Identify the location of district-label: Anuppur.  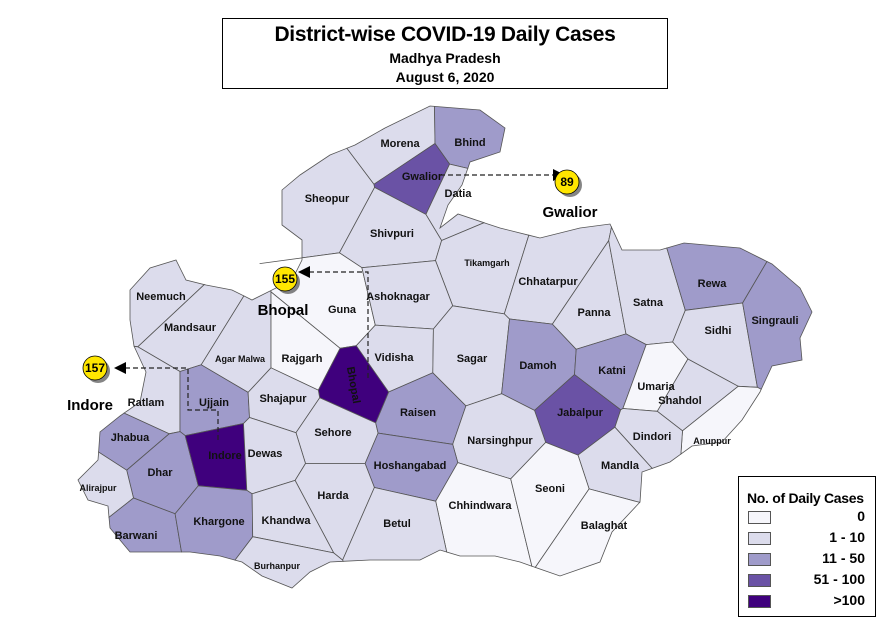
(712, 441).